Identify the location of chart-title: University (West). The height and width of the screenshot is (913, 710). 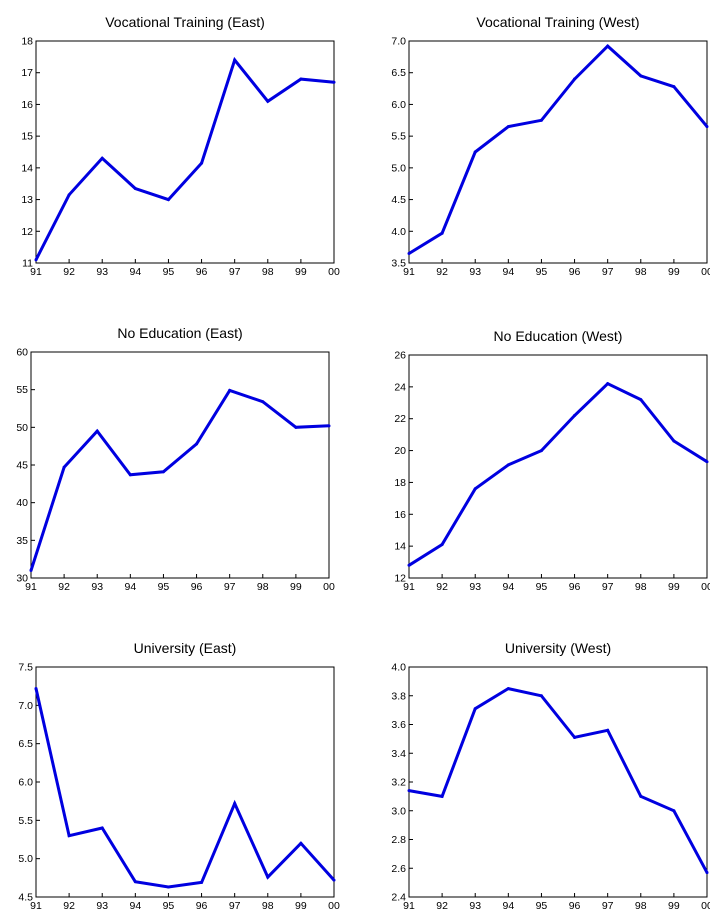
(558, 648).